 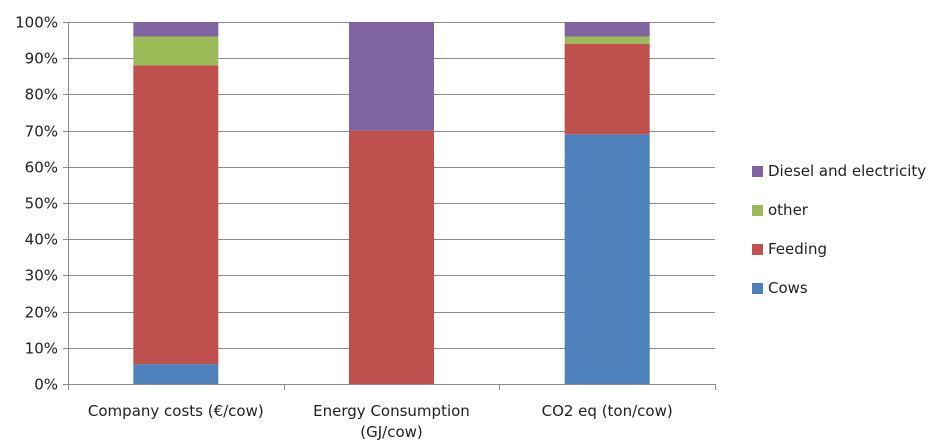 What do you see at coordinates (41, 276) in the screenshot?
I see `y-tick-label: 30%` at bounding box center [41, 276].